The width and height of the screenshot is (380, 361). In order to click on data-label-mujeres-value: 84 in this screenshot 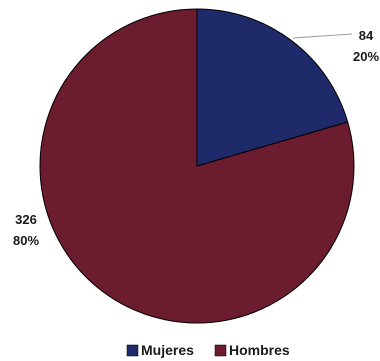, I will do `click(366, 35)`.